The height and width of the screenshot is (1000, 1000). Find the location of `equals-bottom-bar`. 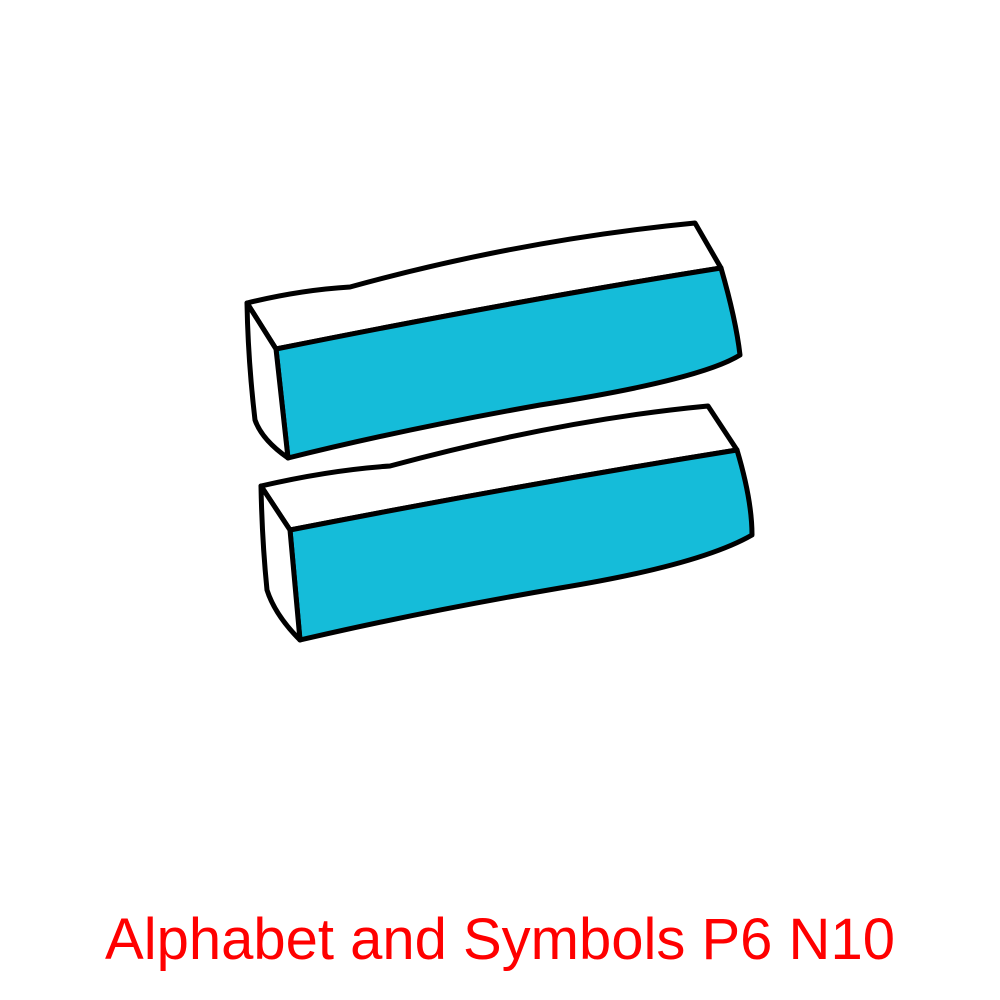

equals-bottom-bar is located at coordinates (506, 523).